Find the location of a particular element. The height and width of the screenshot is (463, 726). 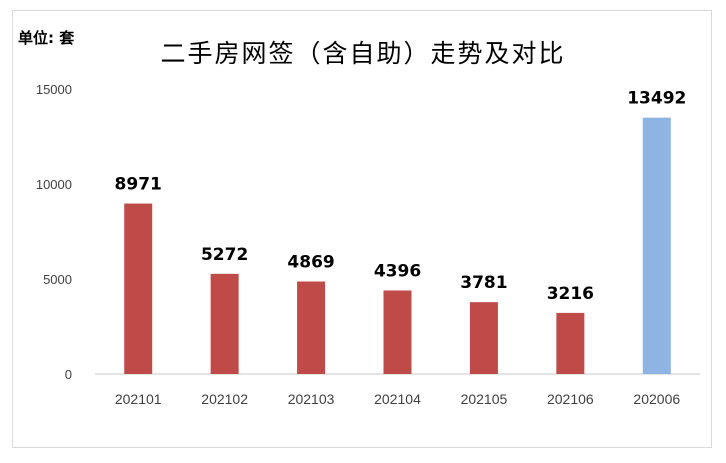

x-category-label: 202101 is located at coordinates (138, 399).